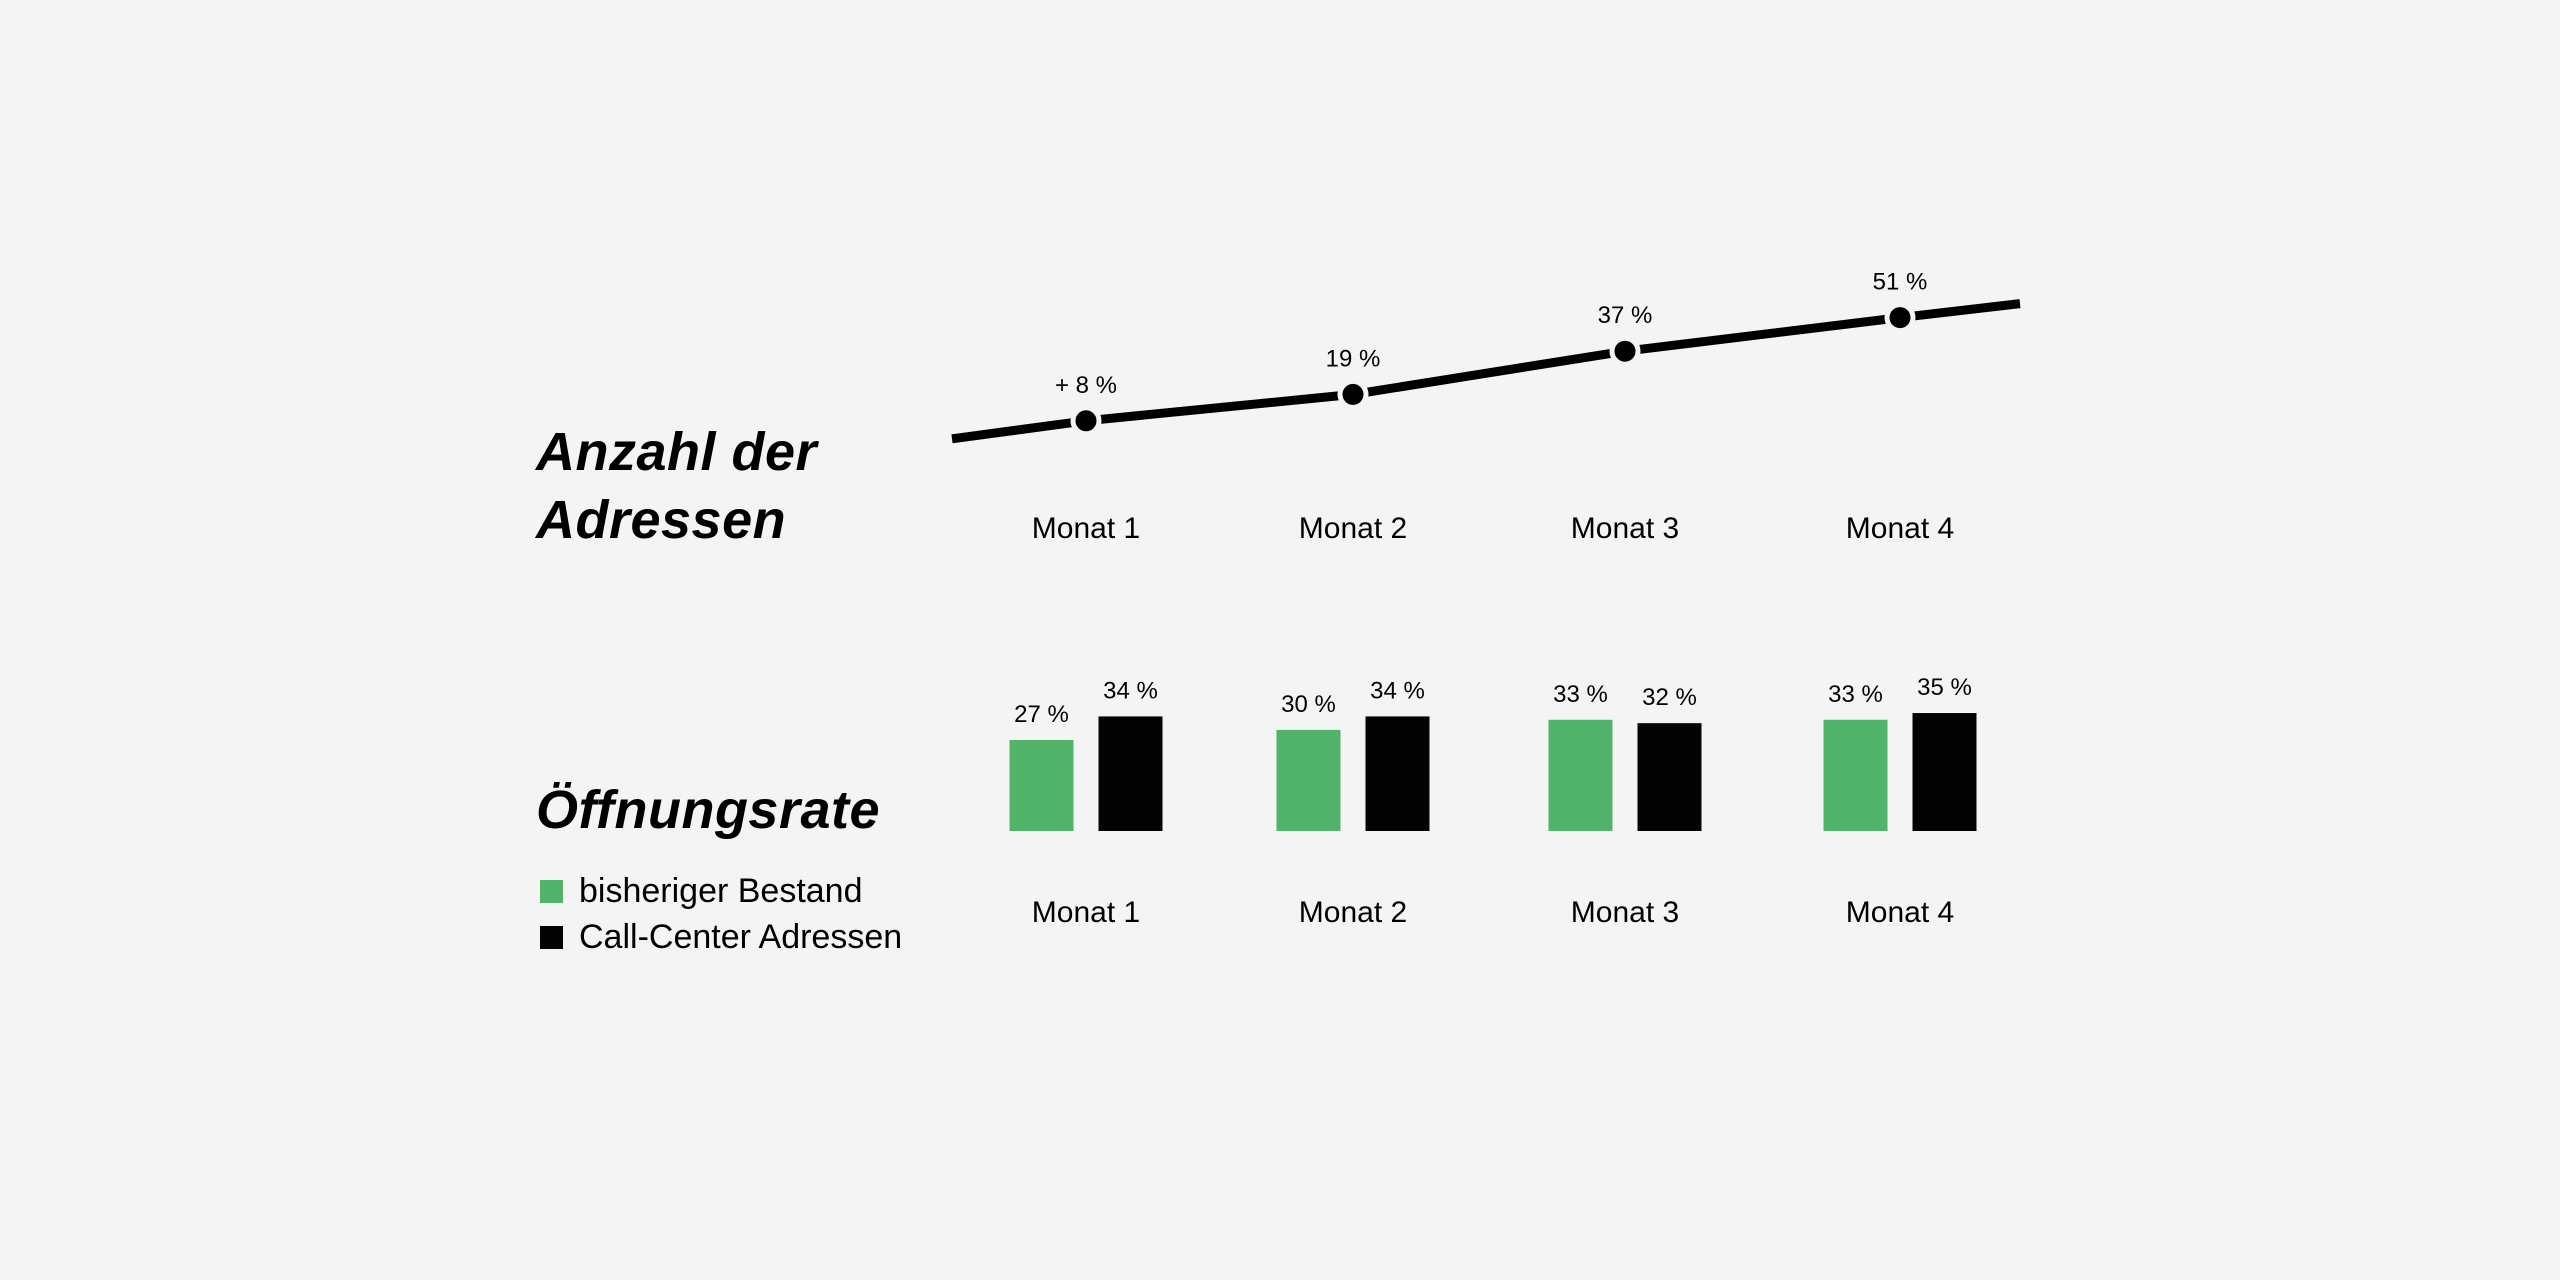 The image size is (2560, 1280). Describe the element at coordinates (1041, 714) in the screenshot. I see `bar-data-label: 27 %` at that location.